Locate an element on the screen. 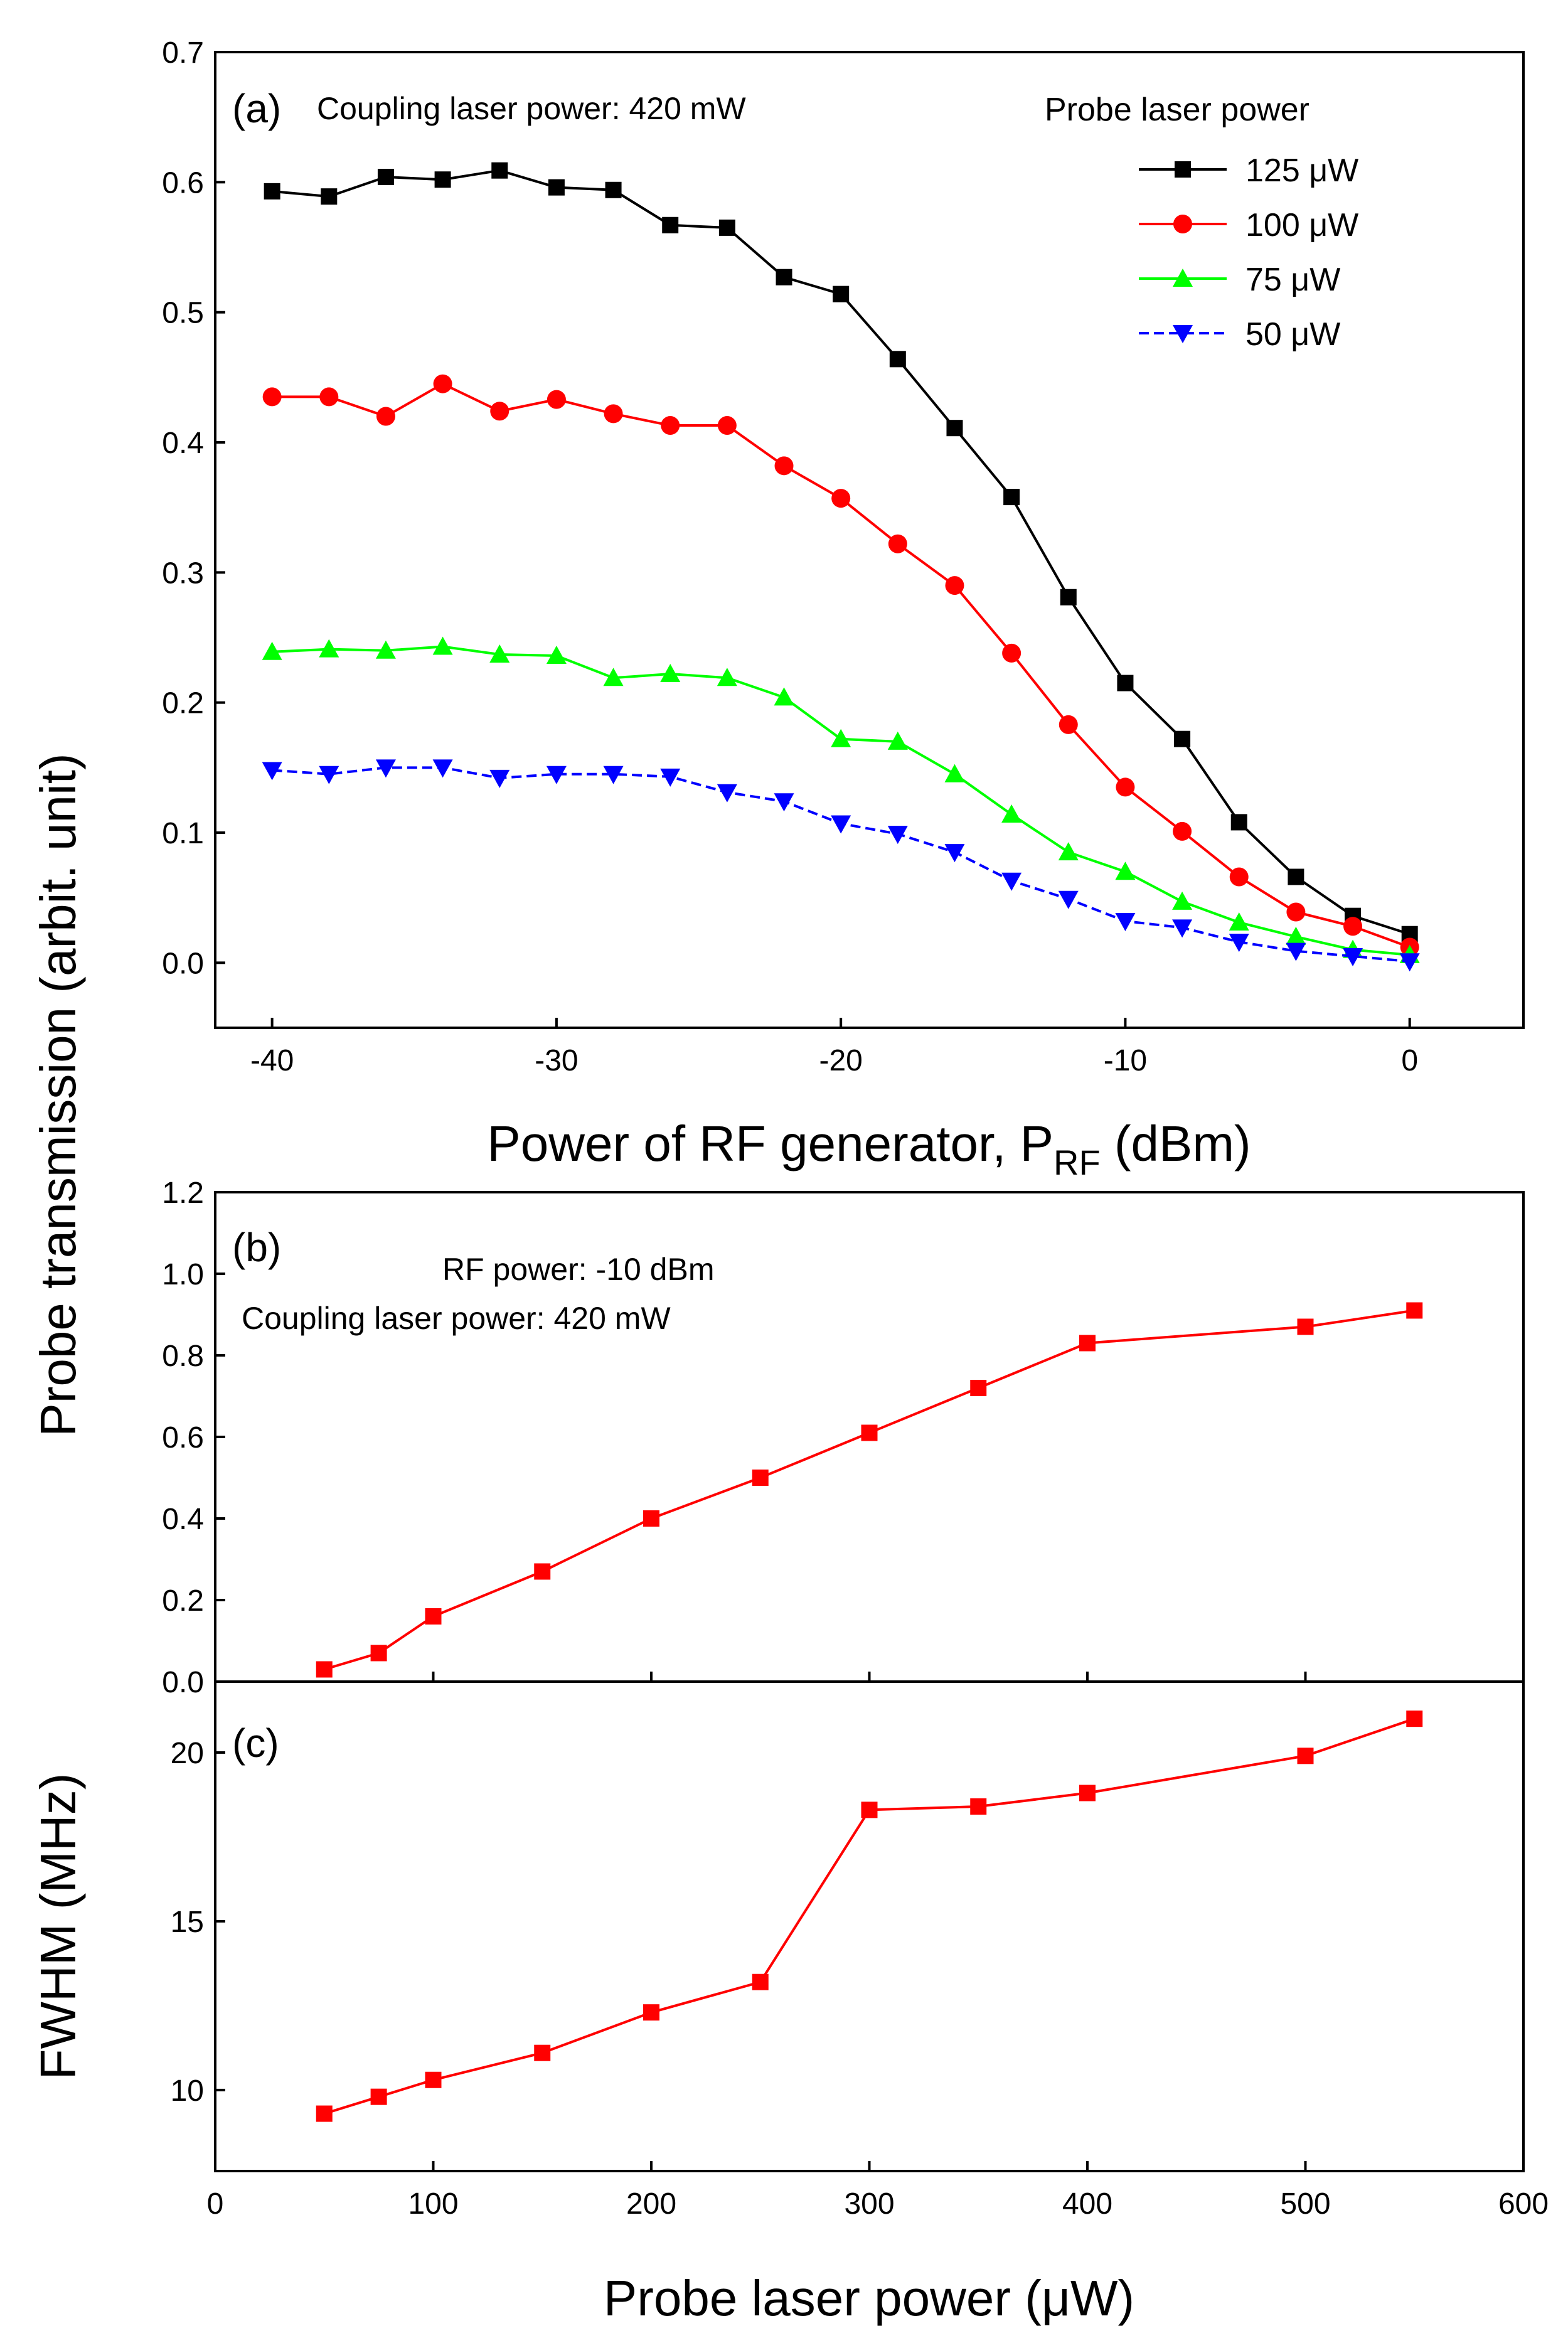 Image resolution: width=1568 pixels, height=2348 pixels. x-tick-label: -20 is located at coordinates (840, 1060).